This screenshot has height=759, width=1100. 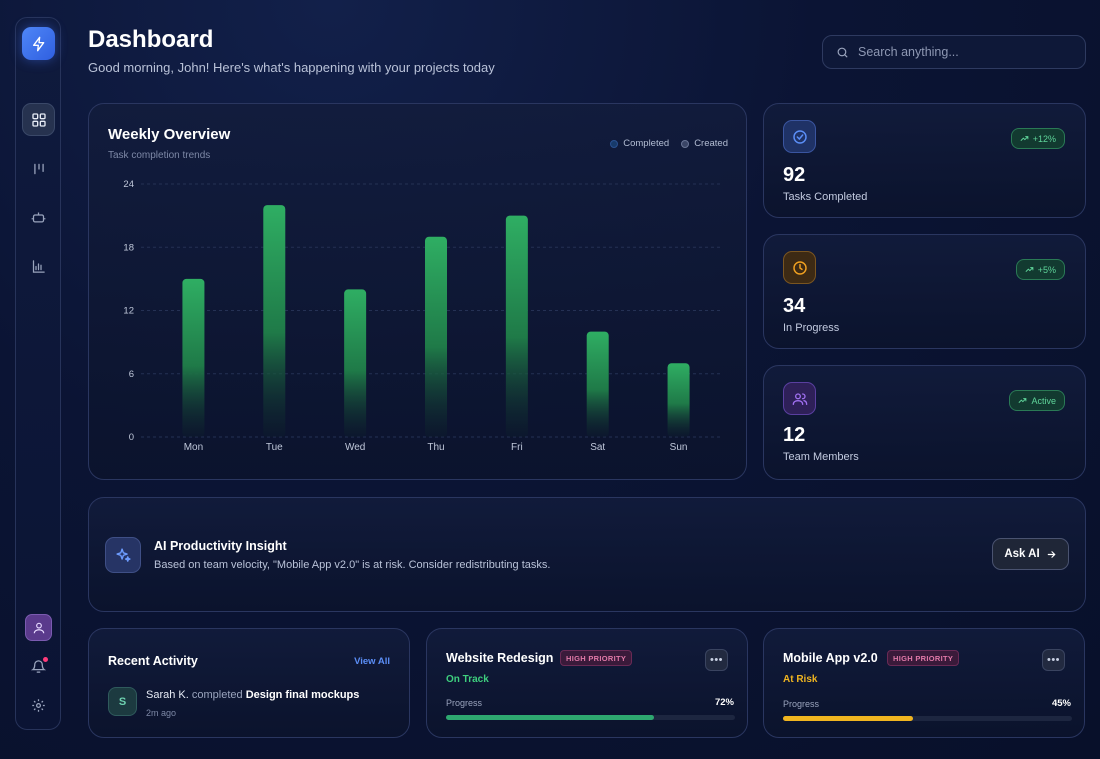 I want to click on user-icon, so click(x=38, y=627).